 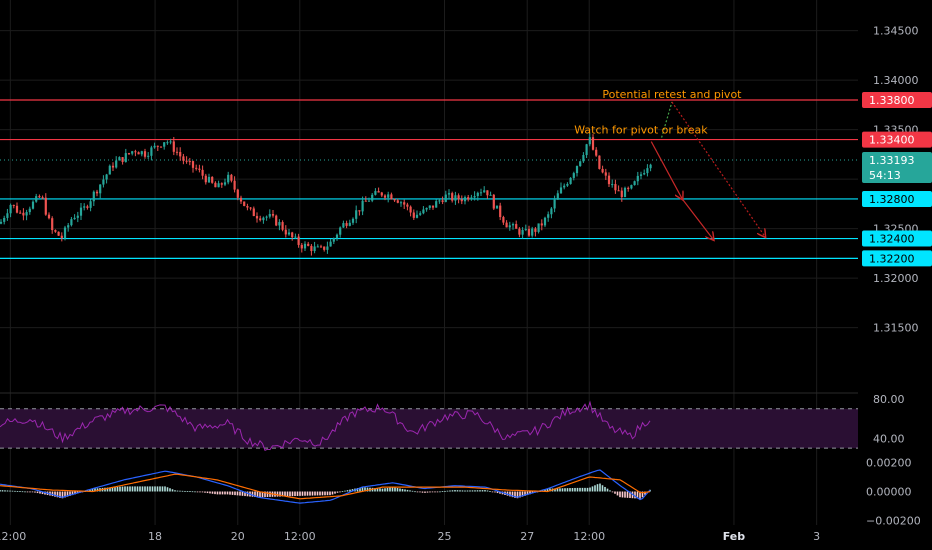 I want to click on projection-arrows, so click(x=707, y=170).